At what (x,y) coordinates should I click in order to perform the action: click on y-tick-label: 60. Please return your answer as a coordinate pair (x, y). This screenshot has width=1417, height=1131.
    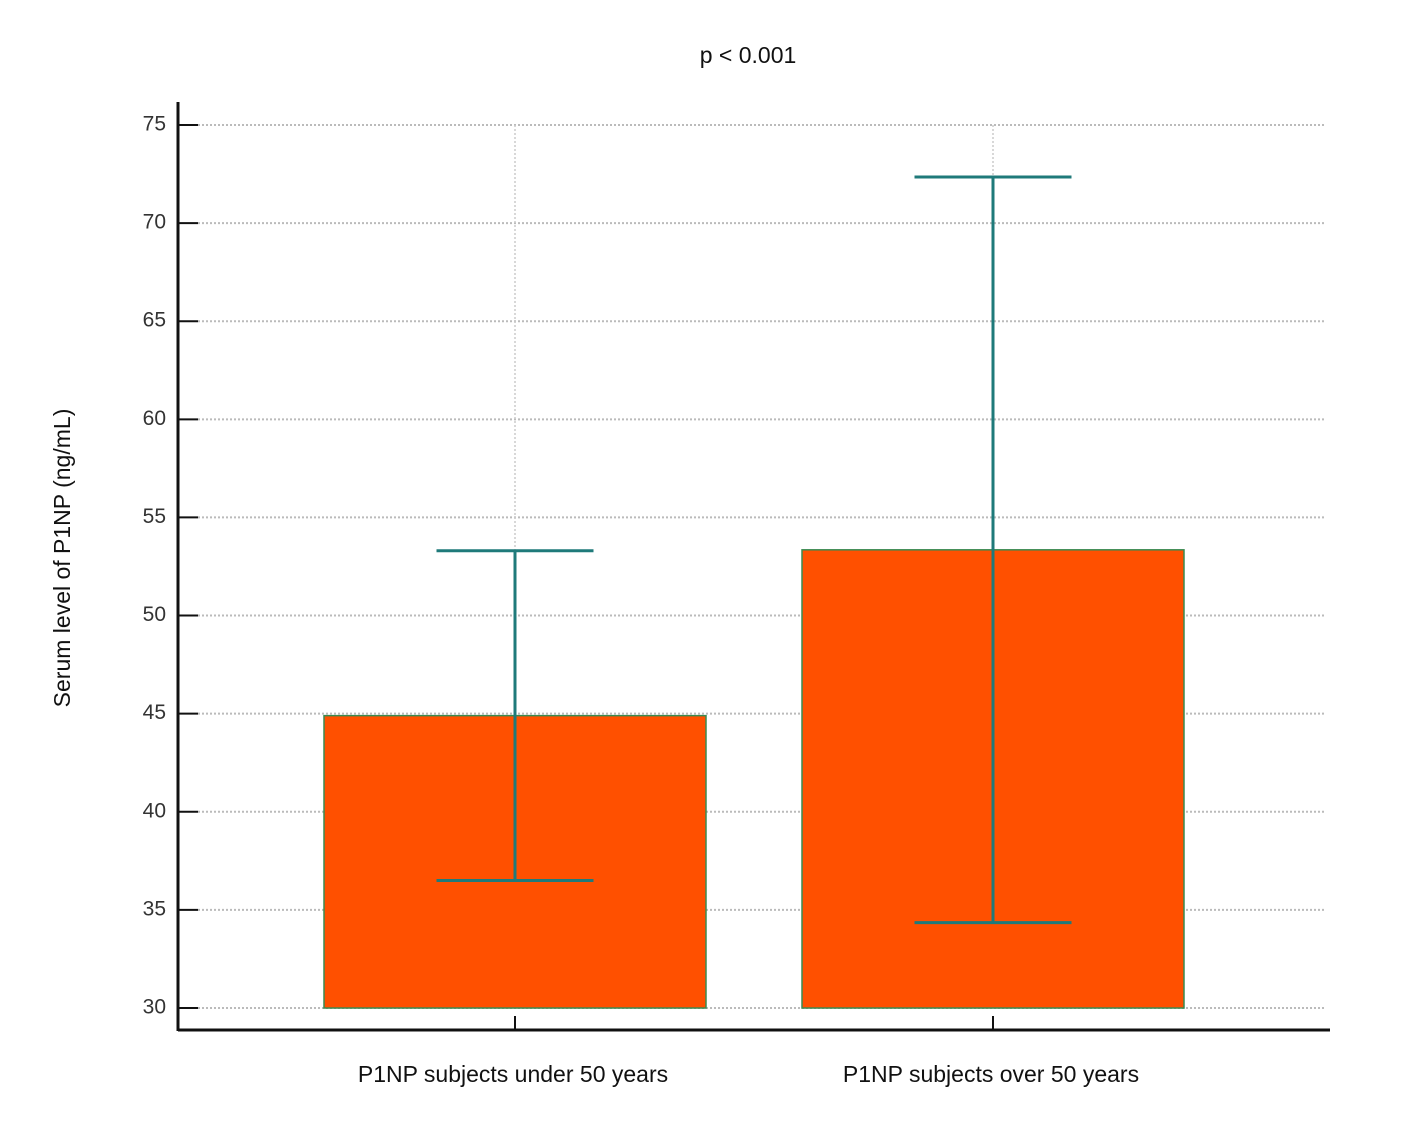
    Looking at the image, I should click on (154, 418).